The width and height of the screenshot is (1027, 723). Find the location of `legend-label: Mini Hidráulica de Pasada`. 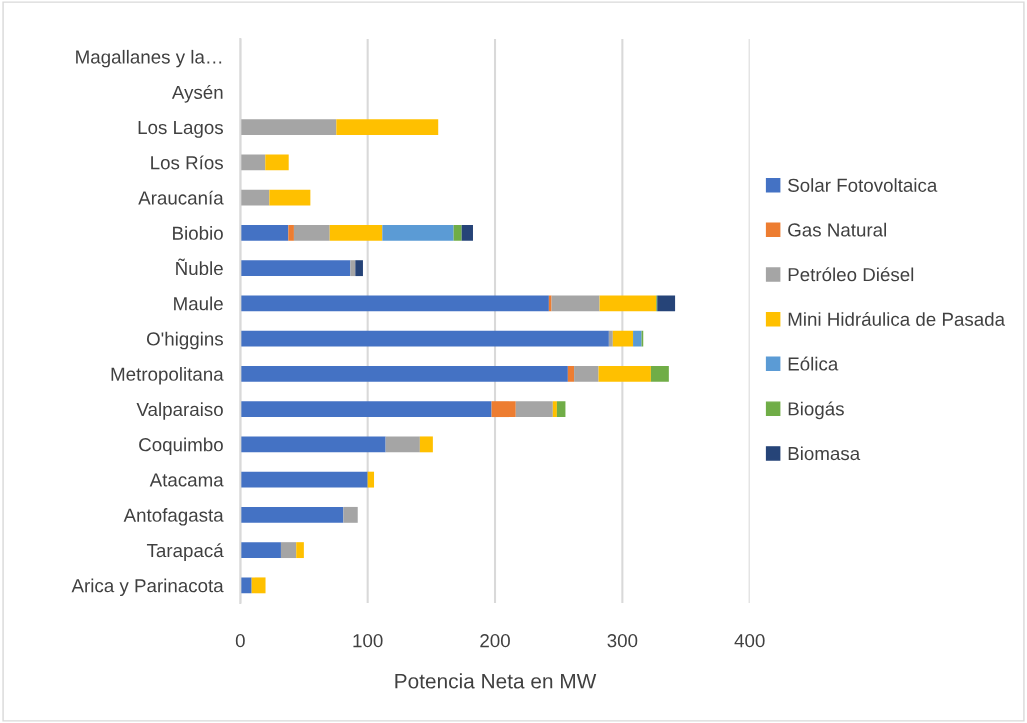

legend-label: Mini Hidráulica de Pasada is located at coordinates (897, 318).